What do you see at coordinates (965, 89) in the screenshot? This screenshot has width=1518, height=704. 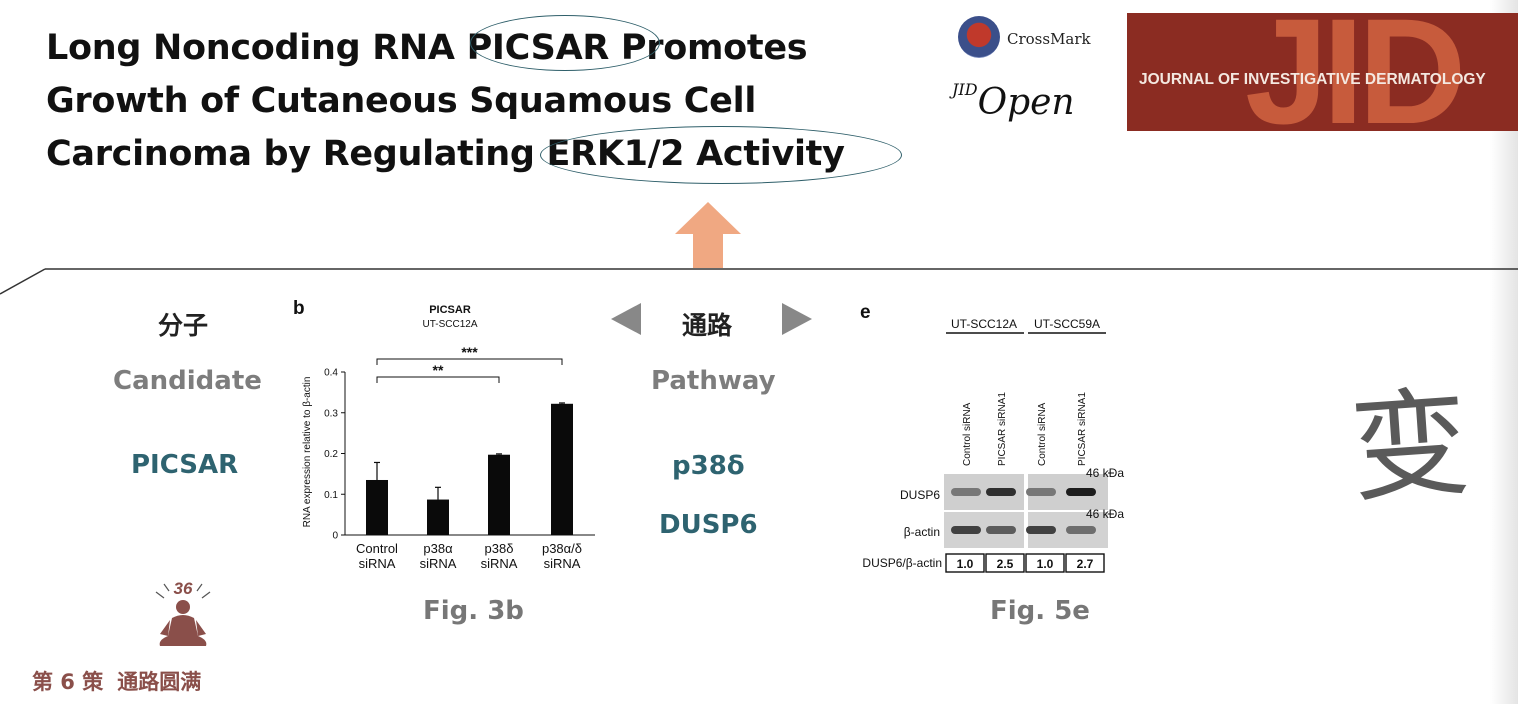 I see `jid-open-sup: JID` at bounding box center [965, 89].